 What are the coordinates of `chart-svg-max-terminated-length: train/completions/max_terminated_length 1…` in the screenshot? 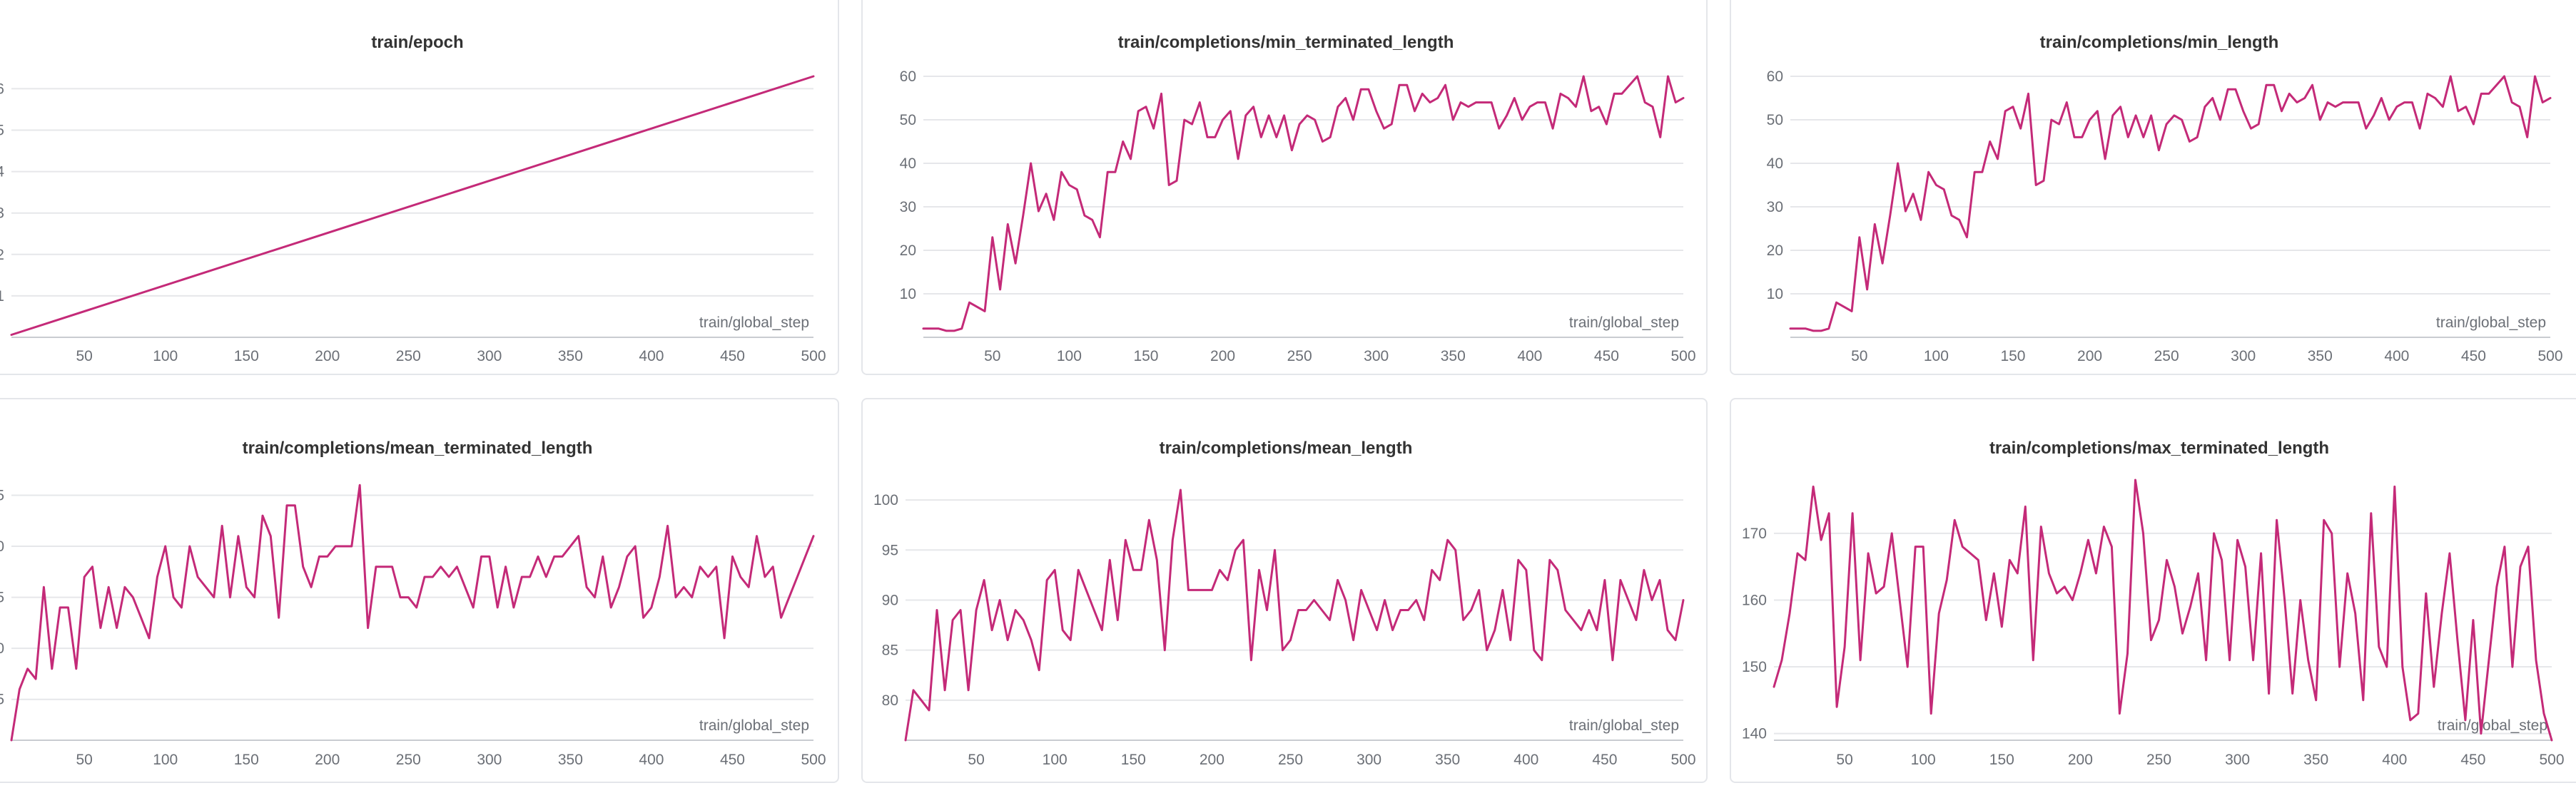 It's located at (2153, 603).